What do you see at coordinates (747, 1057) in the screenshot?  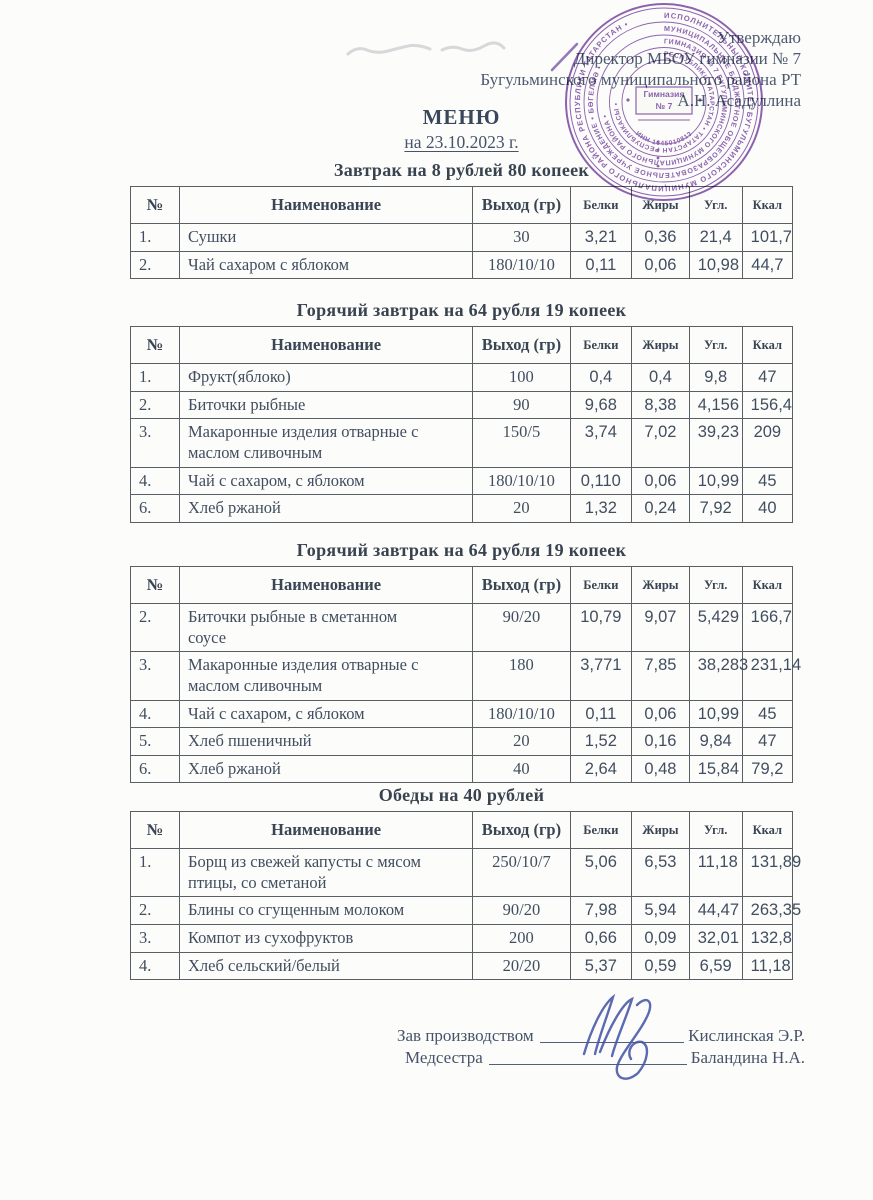 I see `signer-name: Баландина Н.А.` at bounding box center [747, 1057].